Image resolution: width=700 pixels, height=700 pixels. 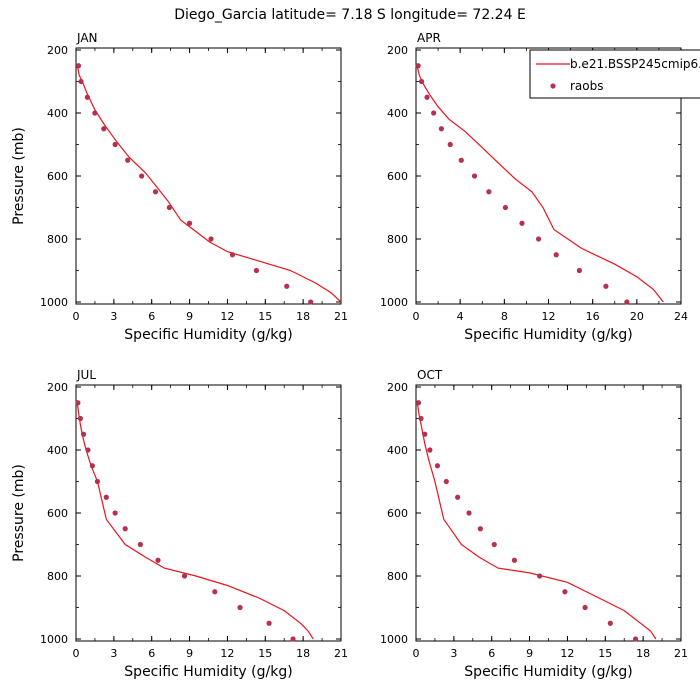 What do you see at coordinates (87, 38) in the screenshot?
I see `panel-title: JAN` at bounding box center [87, 38].